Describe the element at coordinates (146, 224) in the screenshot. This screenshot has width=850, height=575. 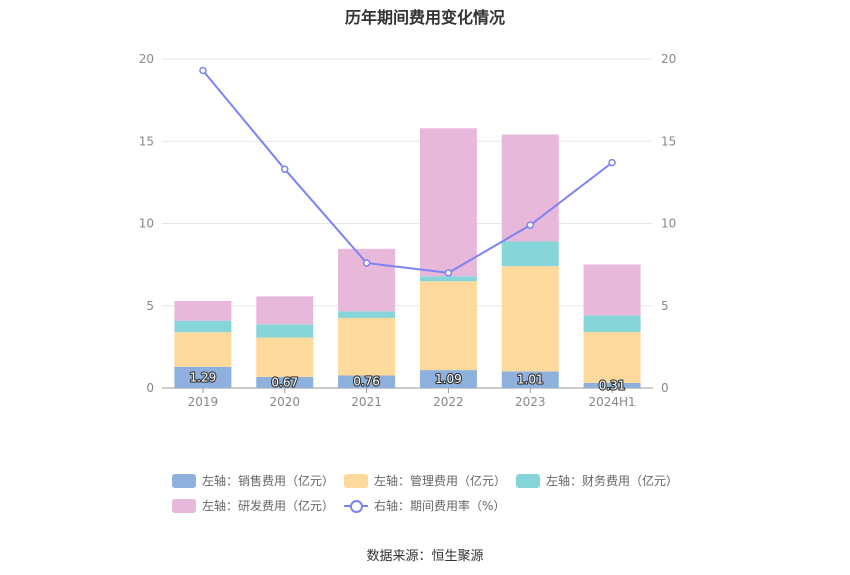
I see `left-tick-label: 10` at that location.